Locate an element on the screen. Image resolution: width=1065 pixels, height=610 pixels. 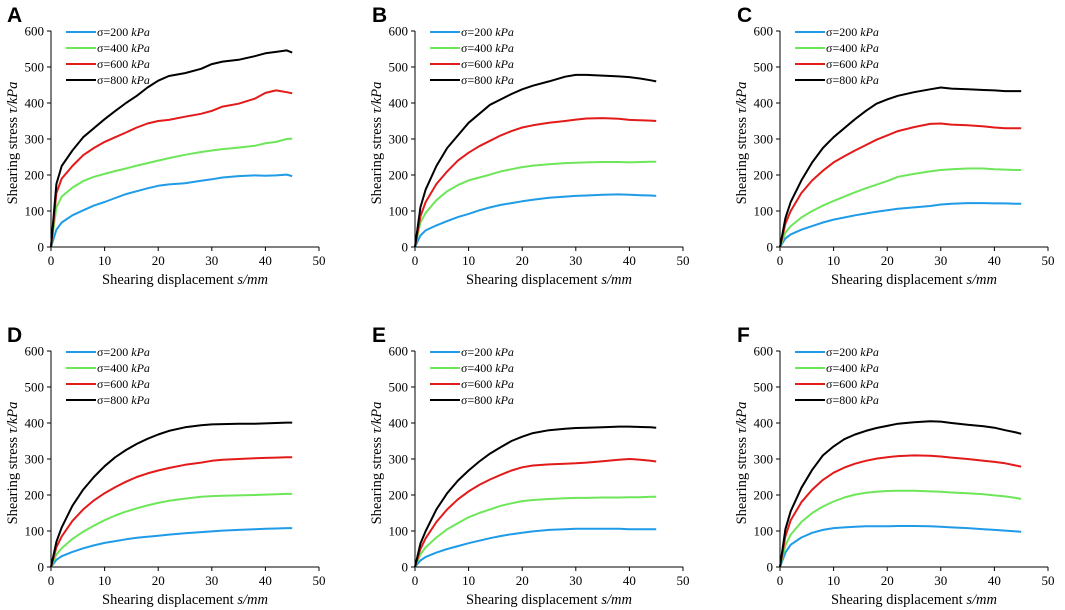
panel-label: F is located at coordinates (743, 335).